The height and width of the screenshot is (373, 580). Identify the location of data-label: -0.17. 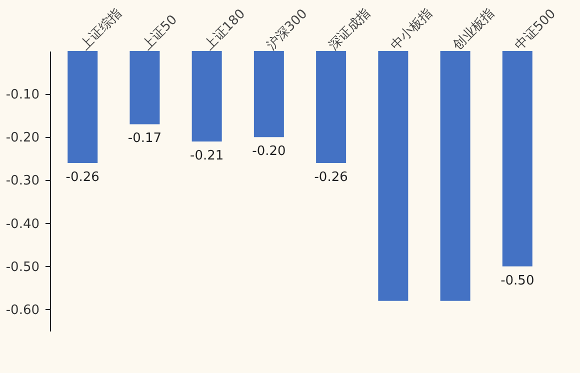
(145, 138).